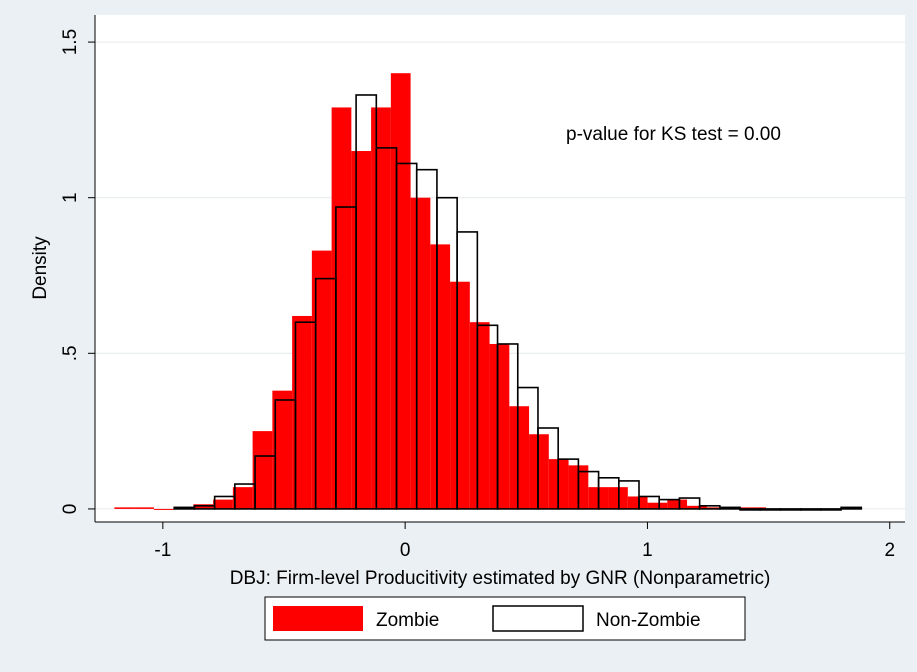 The height and width of the screenshot is (672, 917). Describe the element at coordinates (162, 550) in the screenshot. I see `x-tick-label: -1` at that location.